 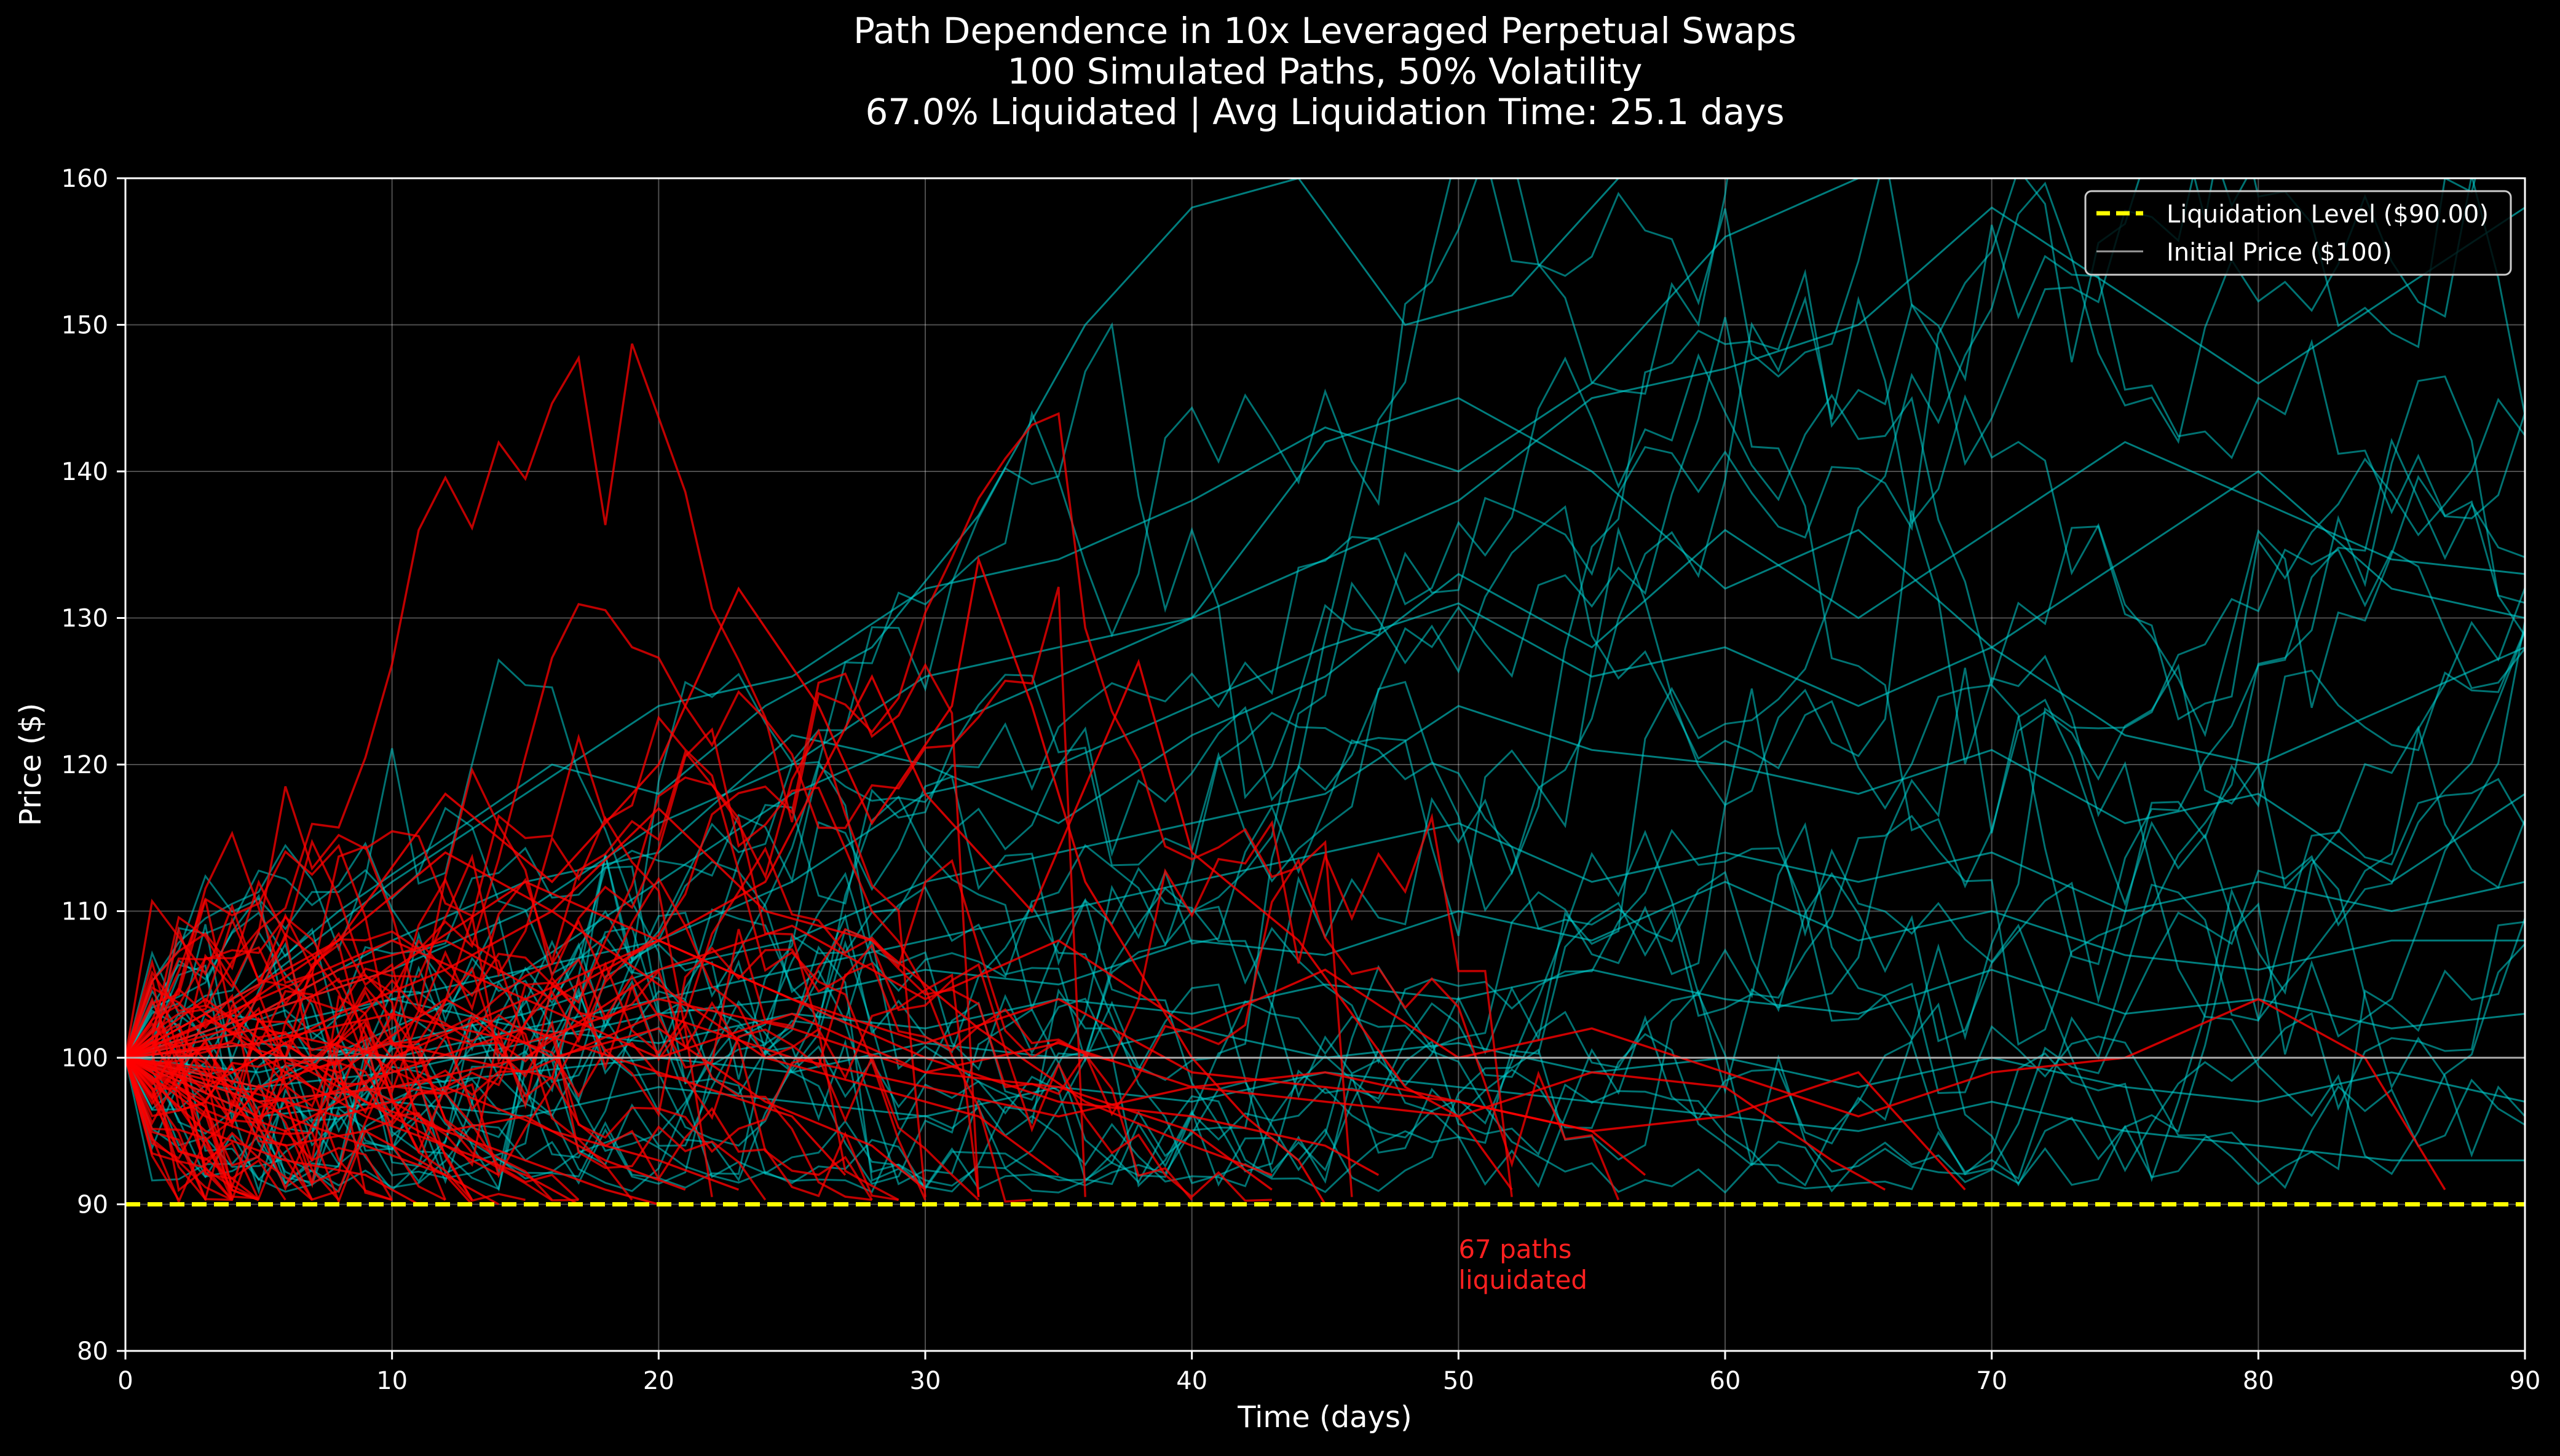 I want to click on x-tick-label: 90, so click(x=2525, y=1381).